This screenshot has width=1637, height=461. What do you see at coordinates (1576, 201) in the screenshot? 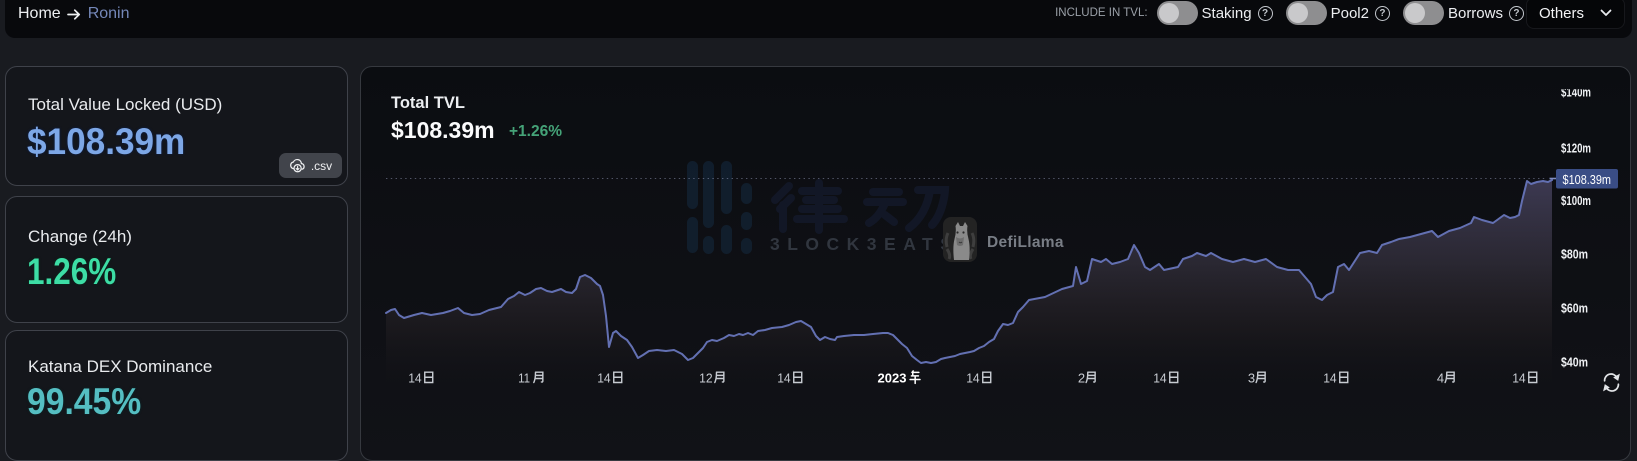
I see `svg-text: $100m` at bounding box center [1576, 201].